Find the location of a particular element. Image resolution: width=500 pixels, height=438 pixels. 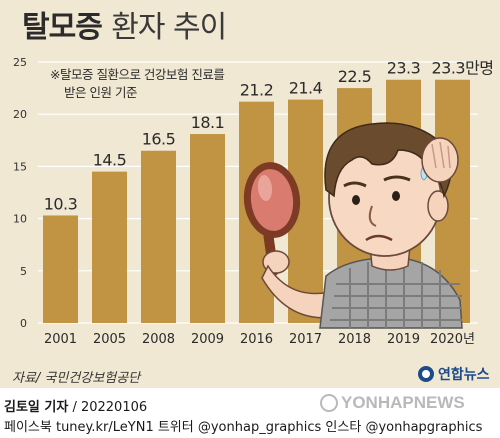

watermark-text: YONHAPNEWS is located at coordinates (403, 402).